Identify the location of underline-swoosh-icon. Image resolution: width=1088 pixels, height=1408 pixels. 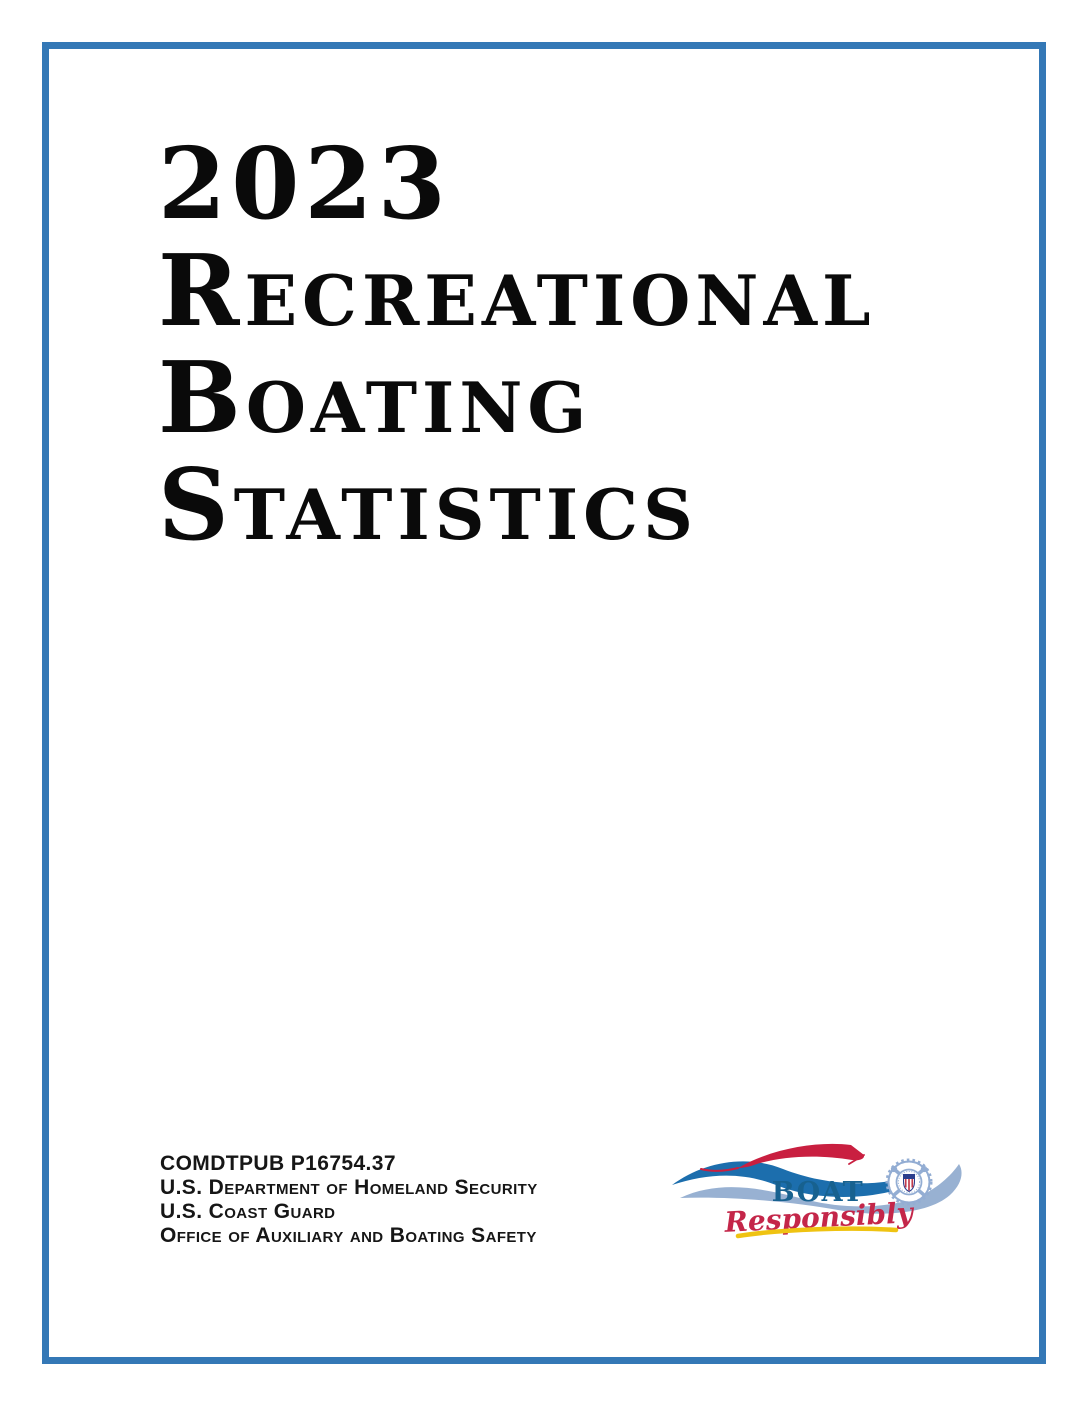
(817, 1232).